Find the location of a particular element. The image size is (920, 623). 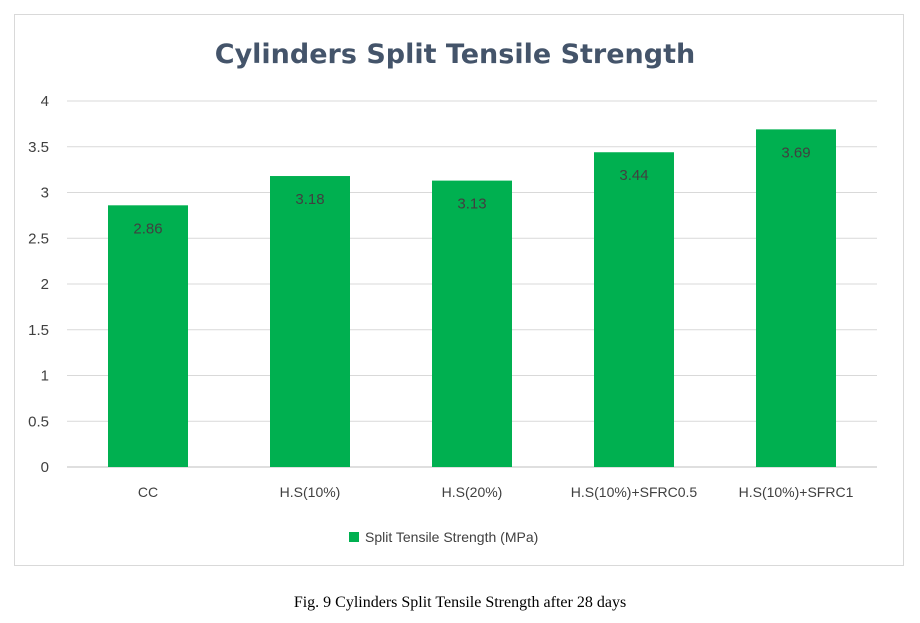

x-category-label: H.S(10%) is located at coordinates (310, 492).